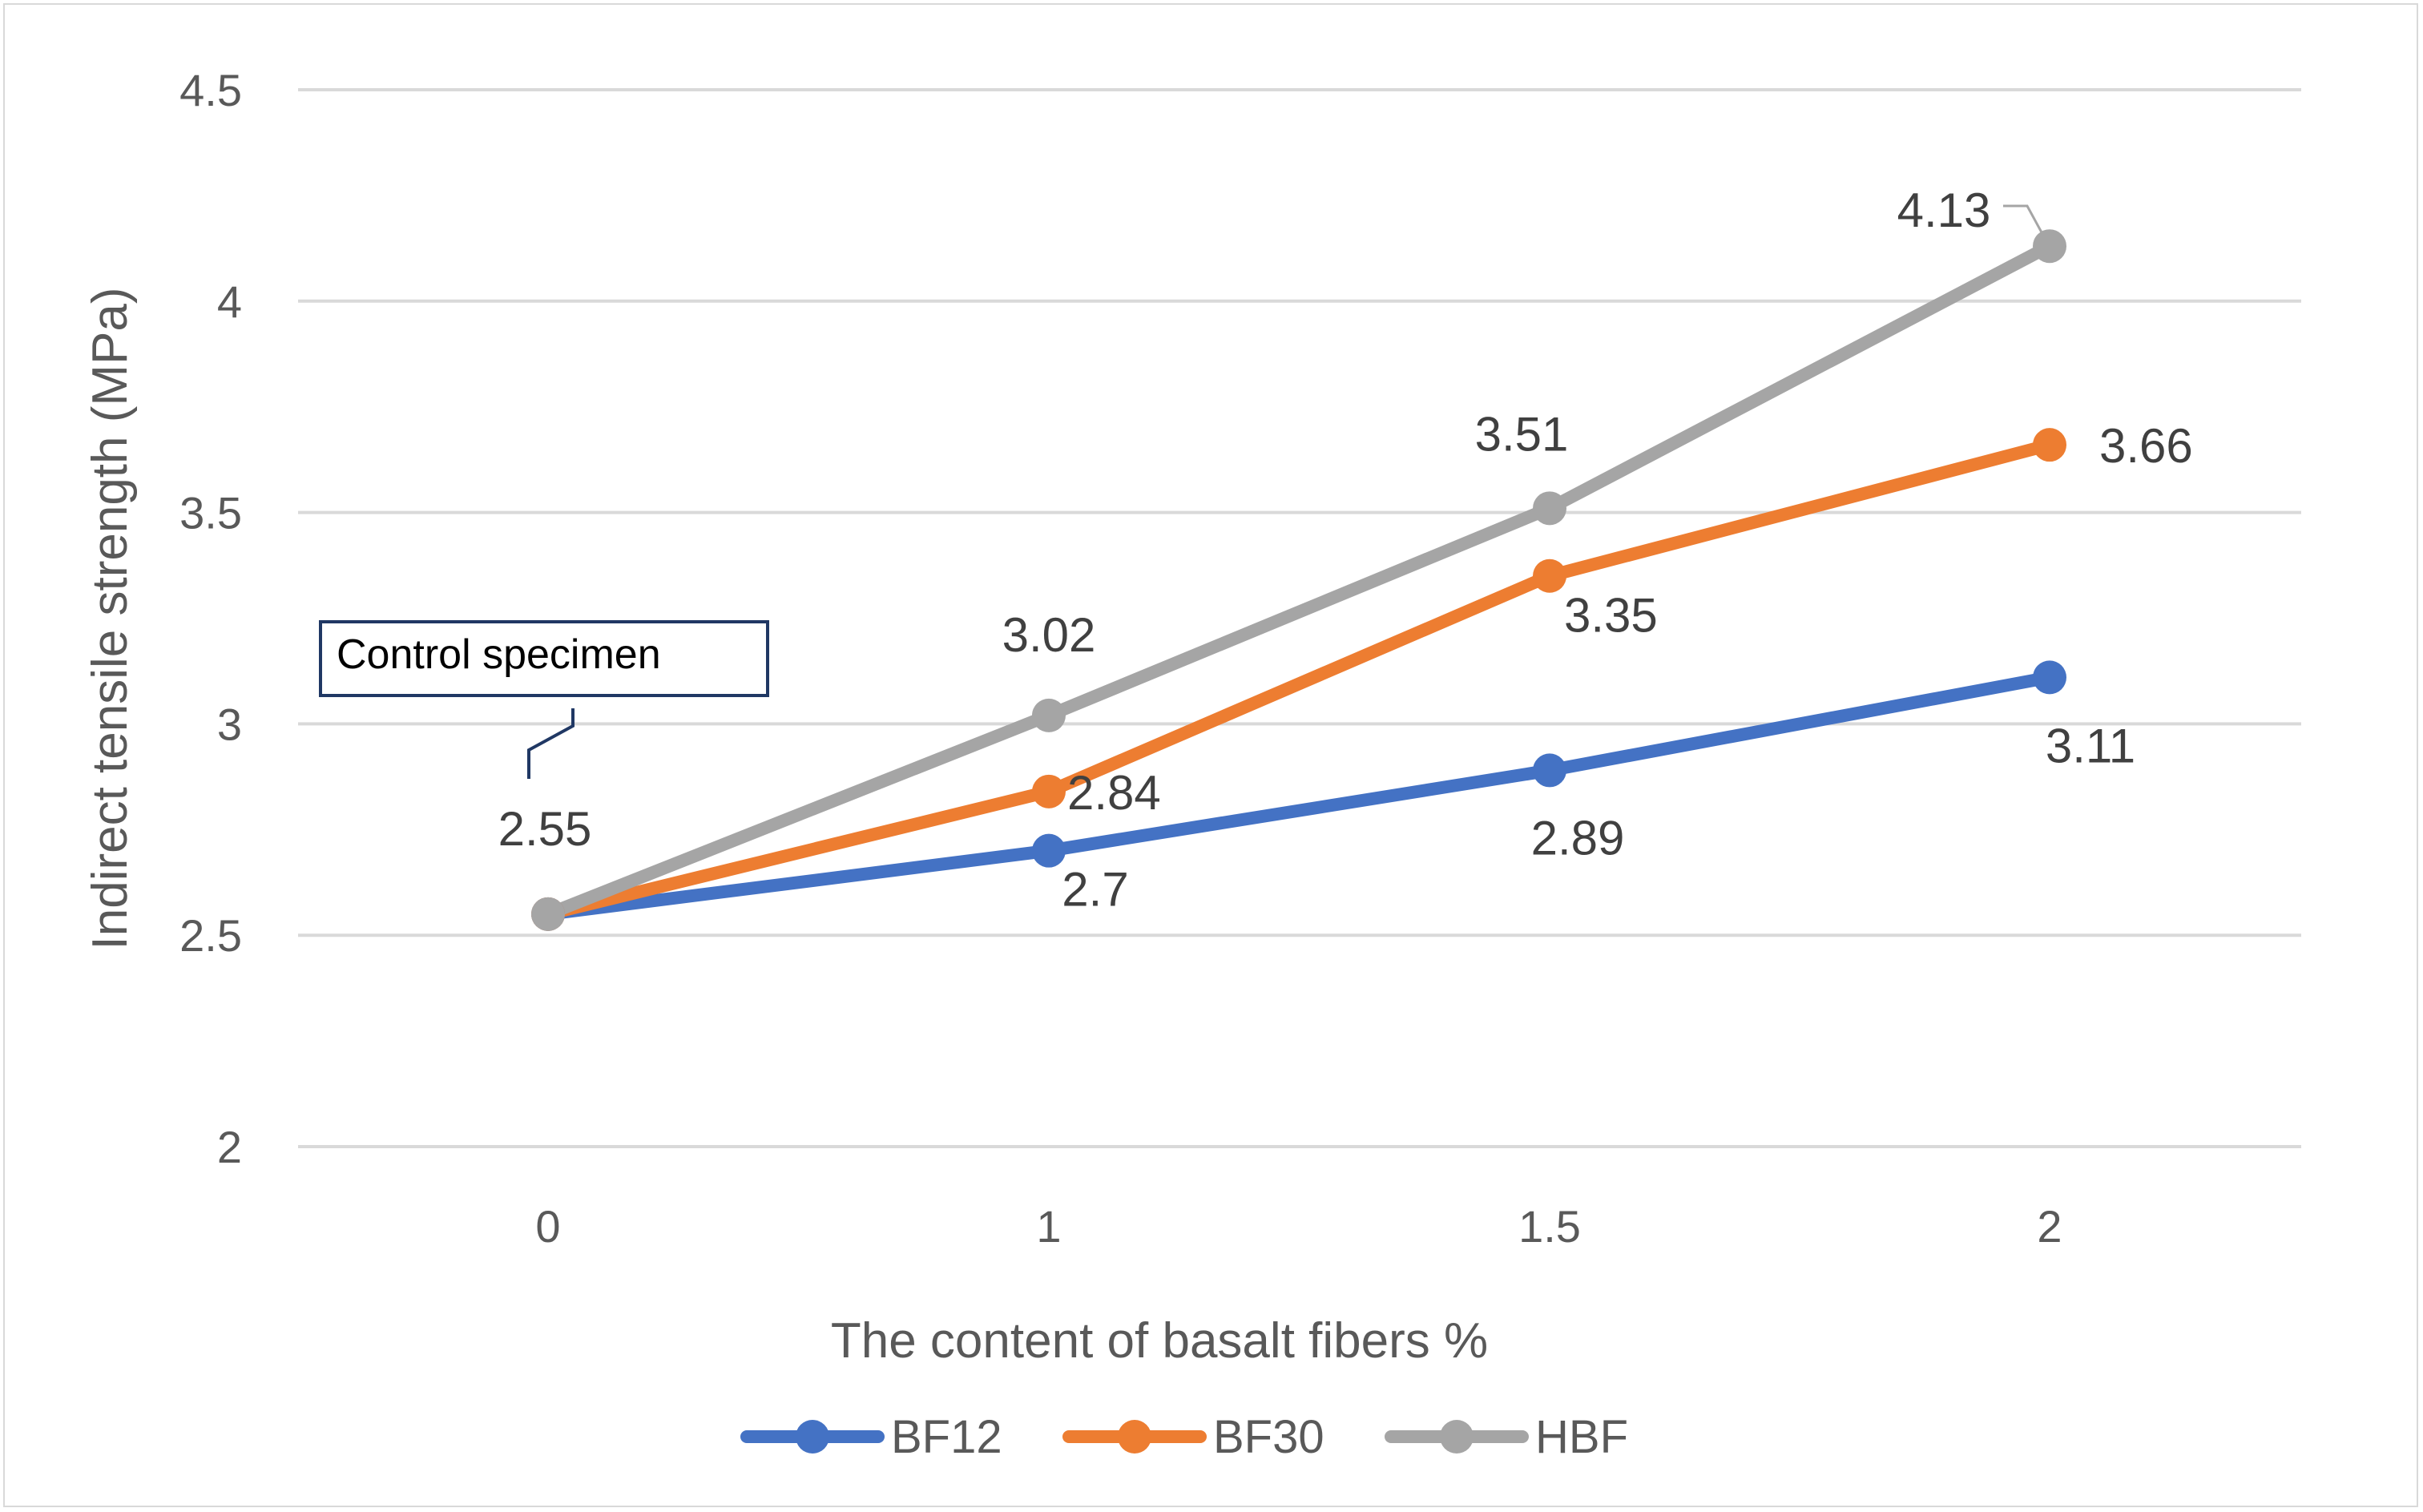 The height and width of the screenshot is (1512, 2423). I want to click on x-axis-ticks: 0 1 1.5 2, so click(1298, 1226).